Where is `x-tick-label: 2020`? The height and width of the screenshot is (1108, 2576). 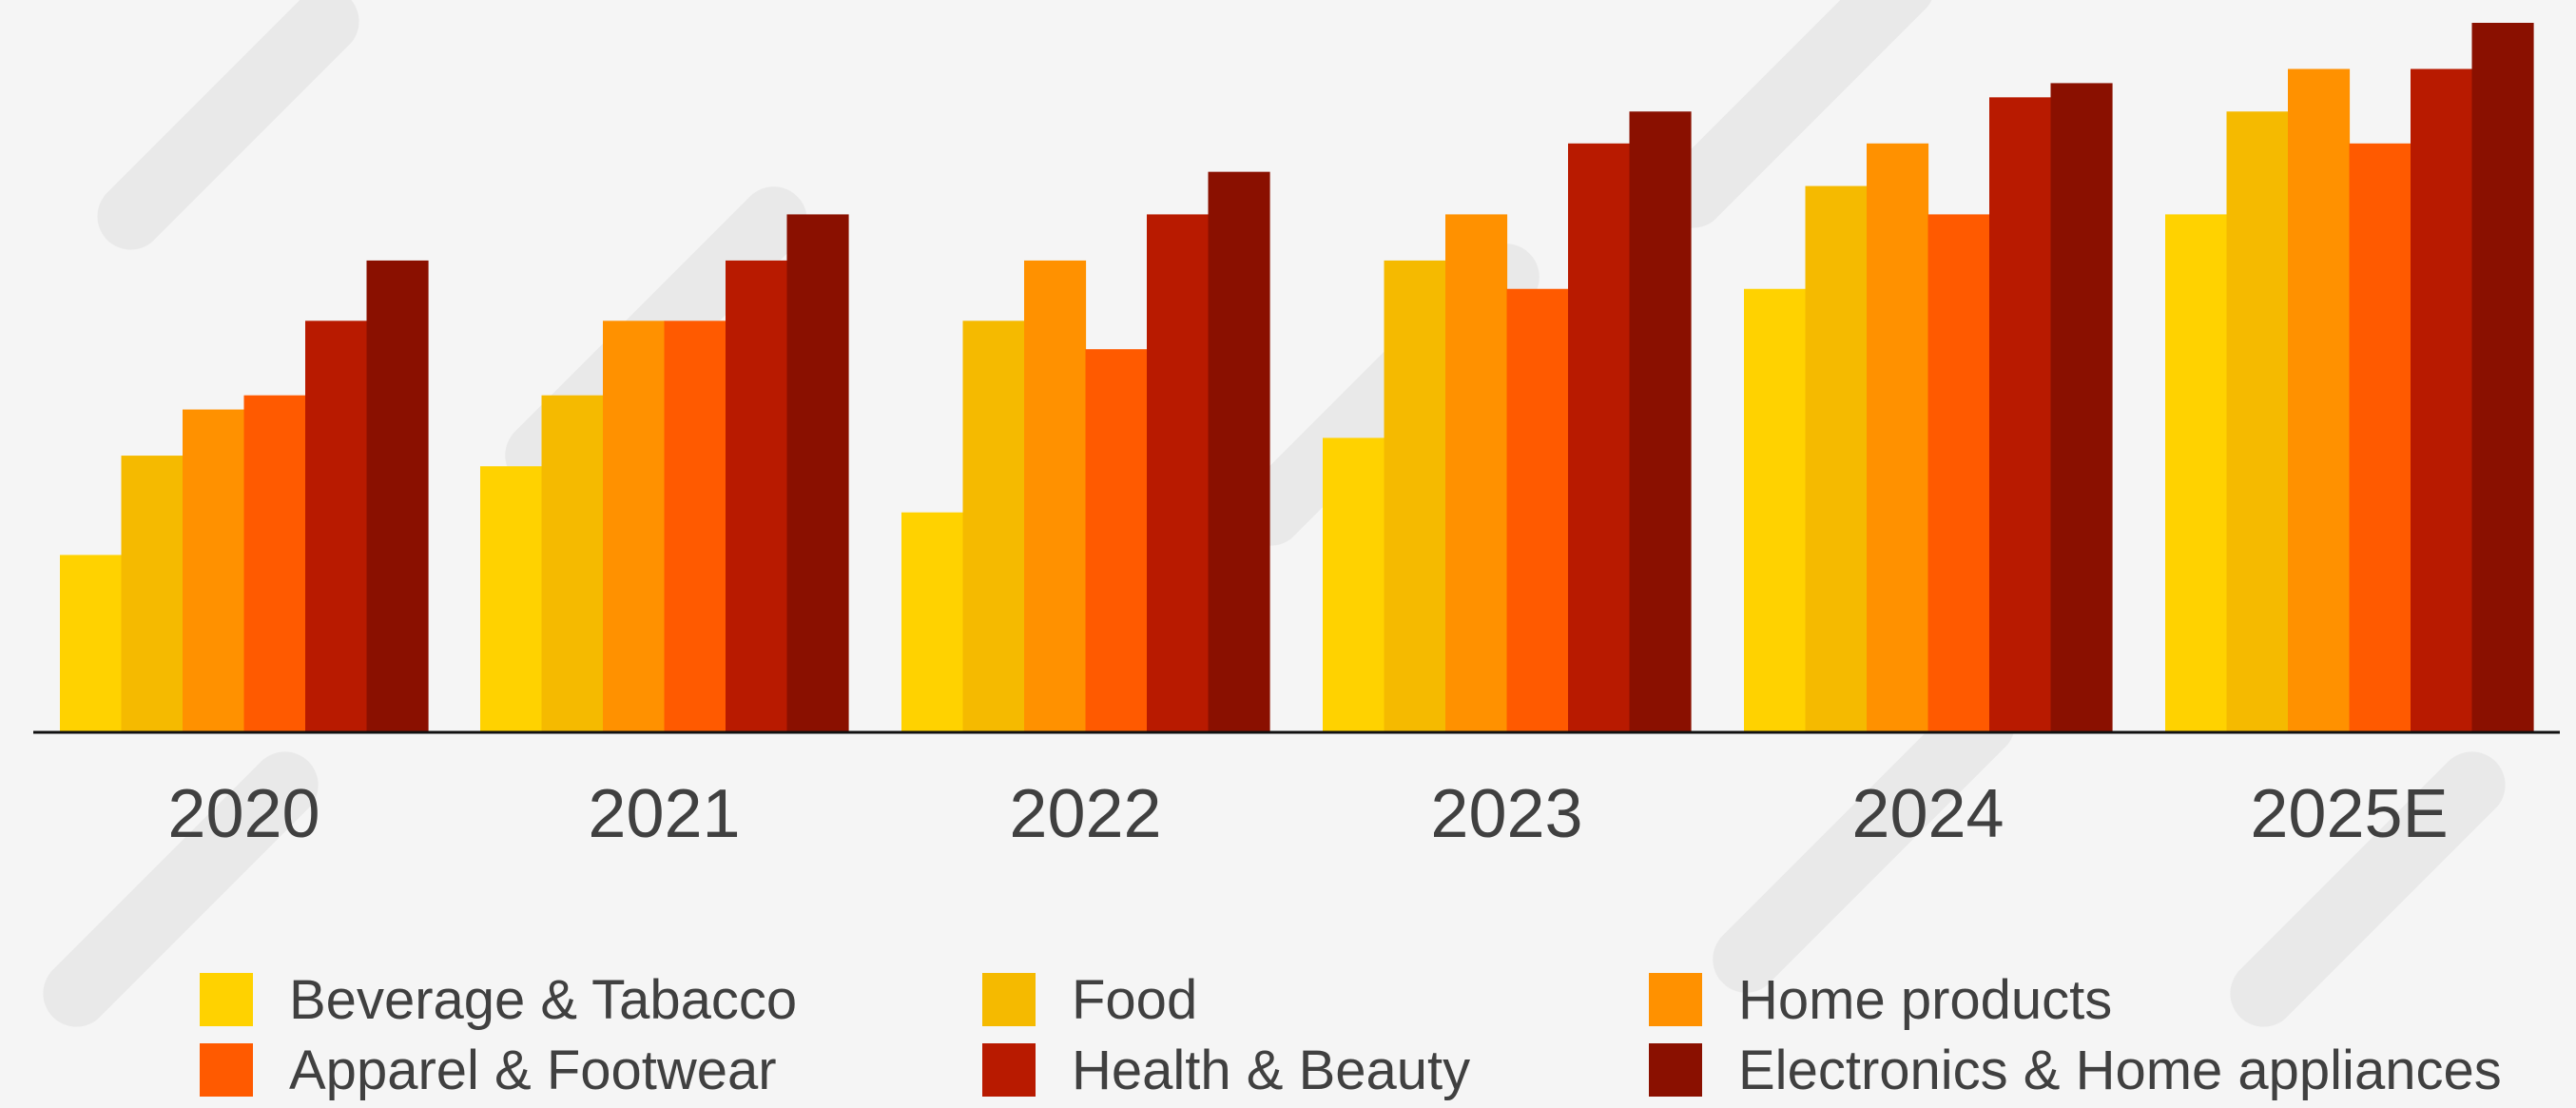
x-tick-label: 2020 is located at coordinates (243, 814).